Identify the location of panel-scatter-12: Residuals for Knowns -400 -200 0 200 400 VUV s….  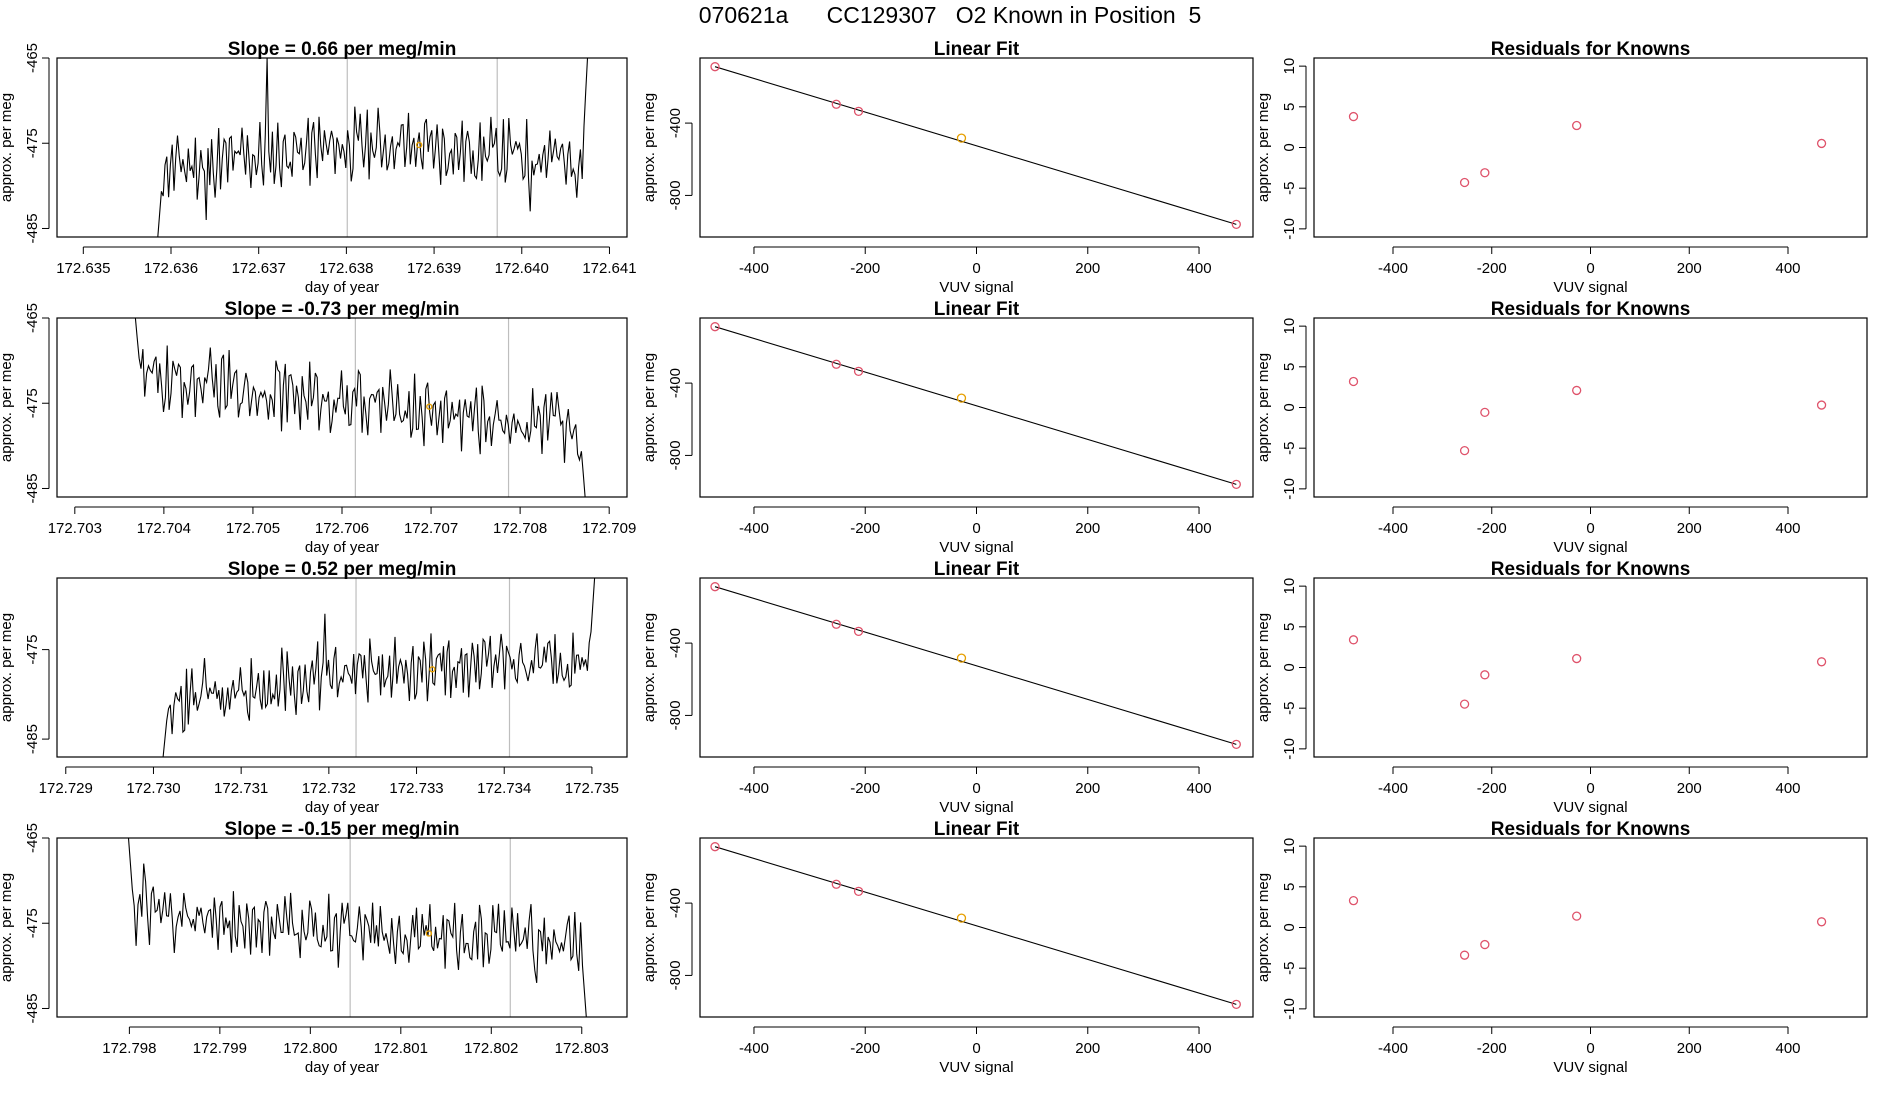
(1561, 947).